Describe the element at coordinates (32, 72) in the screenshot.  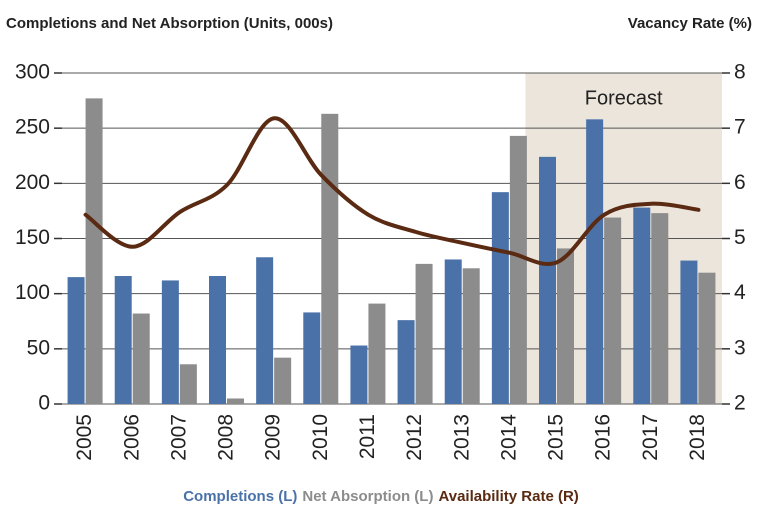
I see `y-tick-label: 300` at that location.